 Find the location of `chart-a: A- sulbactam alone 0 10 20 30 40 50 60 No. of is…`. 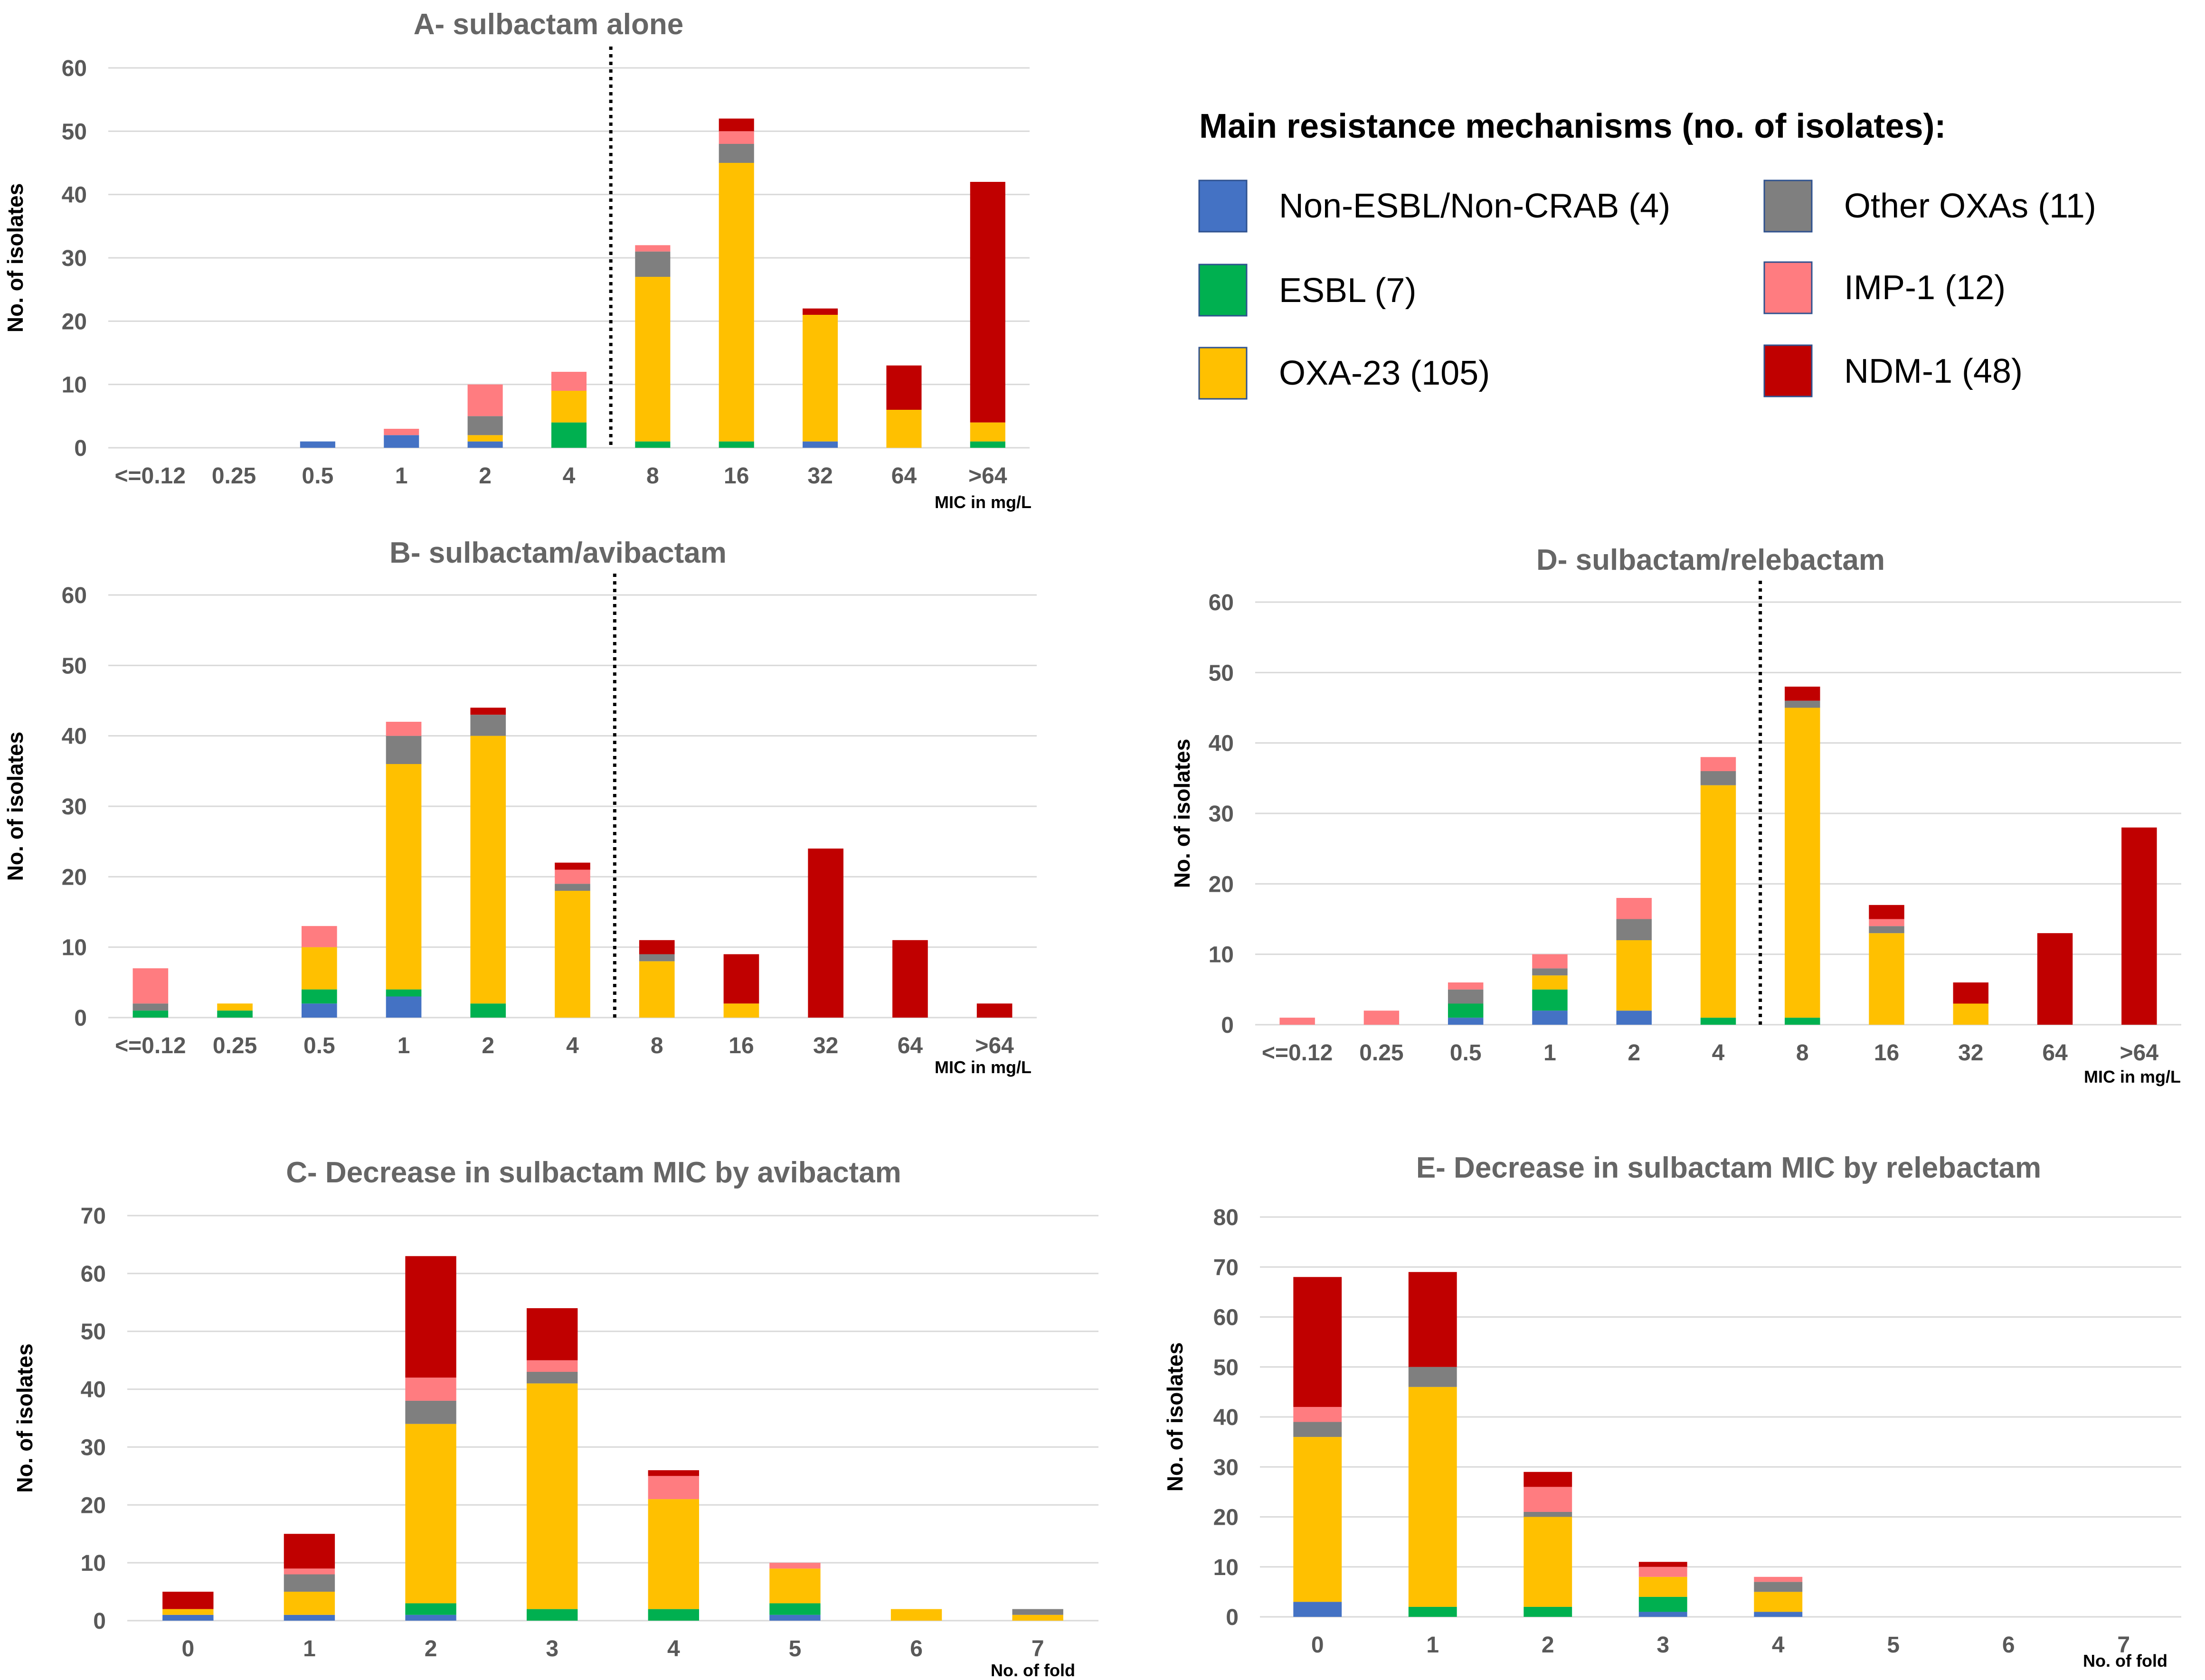

chart-a: A- sulbactam alone 0 10 20 30 40 50 60 No. of is… is located at coordinates (517, 260).